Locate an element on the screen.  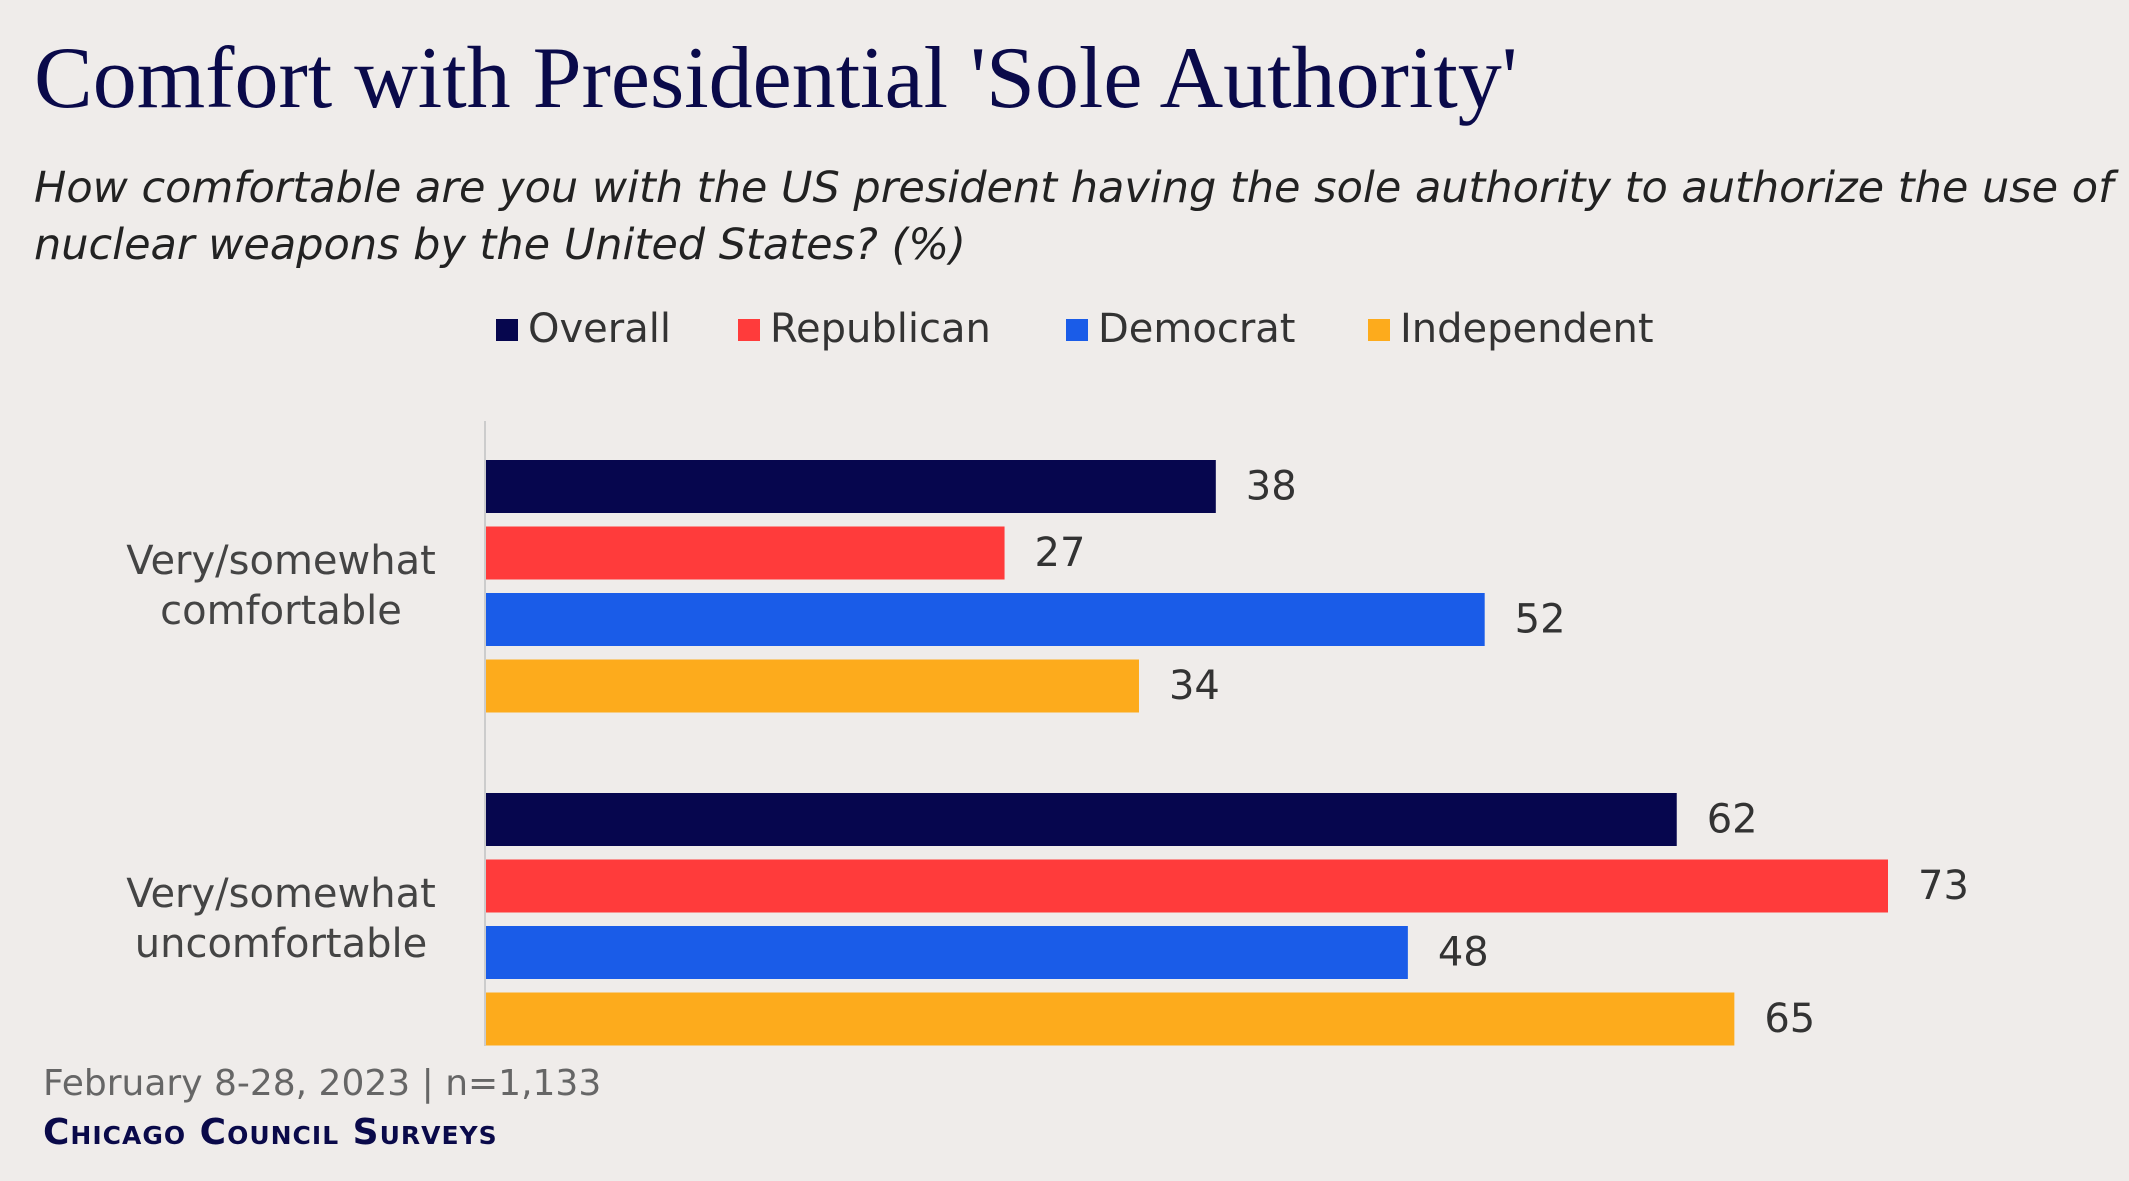
value-label: 34 is located at coordinates (1194, 686).